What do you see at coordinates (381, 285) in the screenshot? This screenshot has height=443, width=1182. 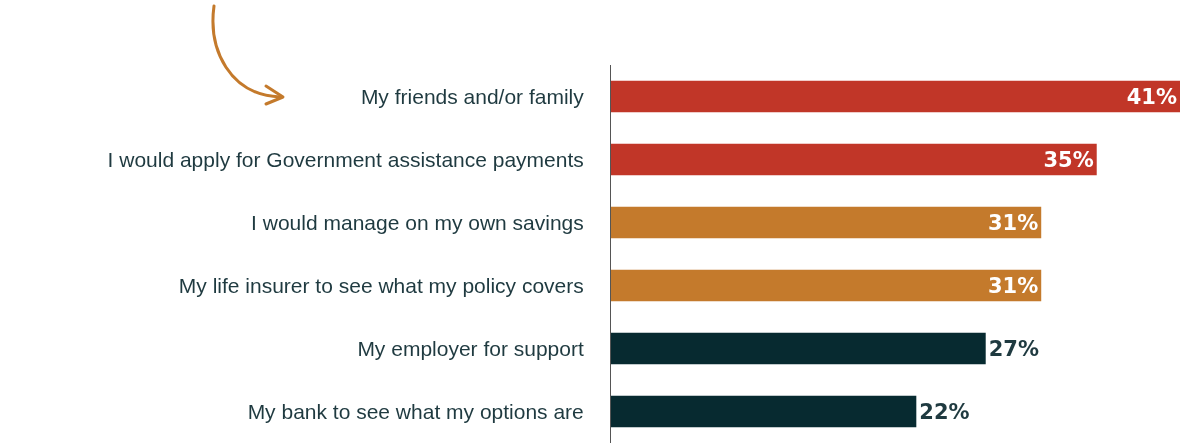 I see `y-tick-label: My life insurer to see what my policy covers` at bounding box center [381, 285].